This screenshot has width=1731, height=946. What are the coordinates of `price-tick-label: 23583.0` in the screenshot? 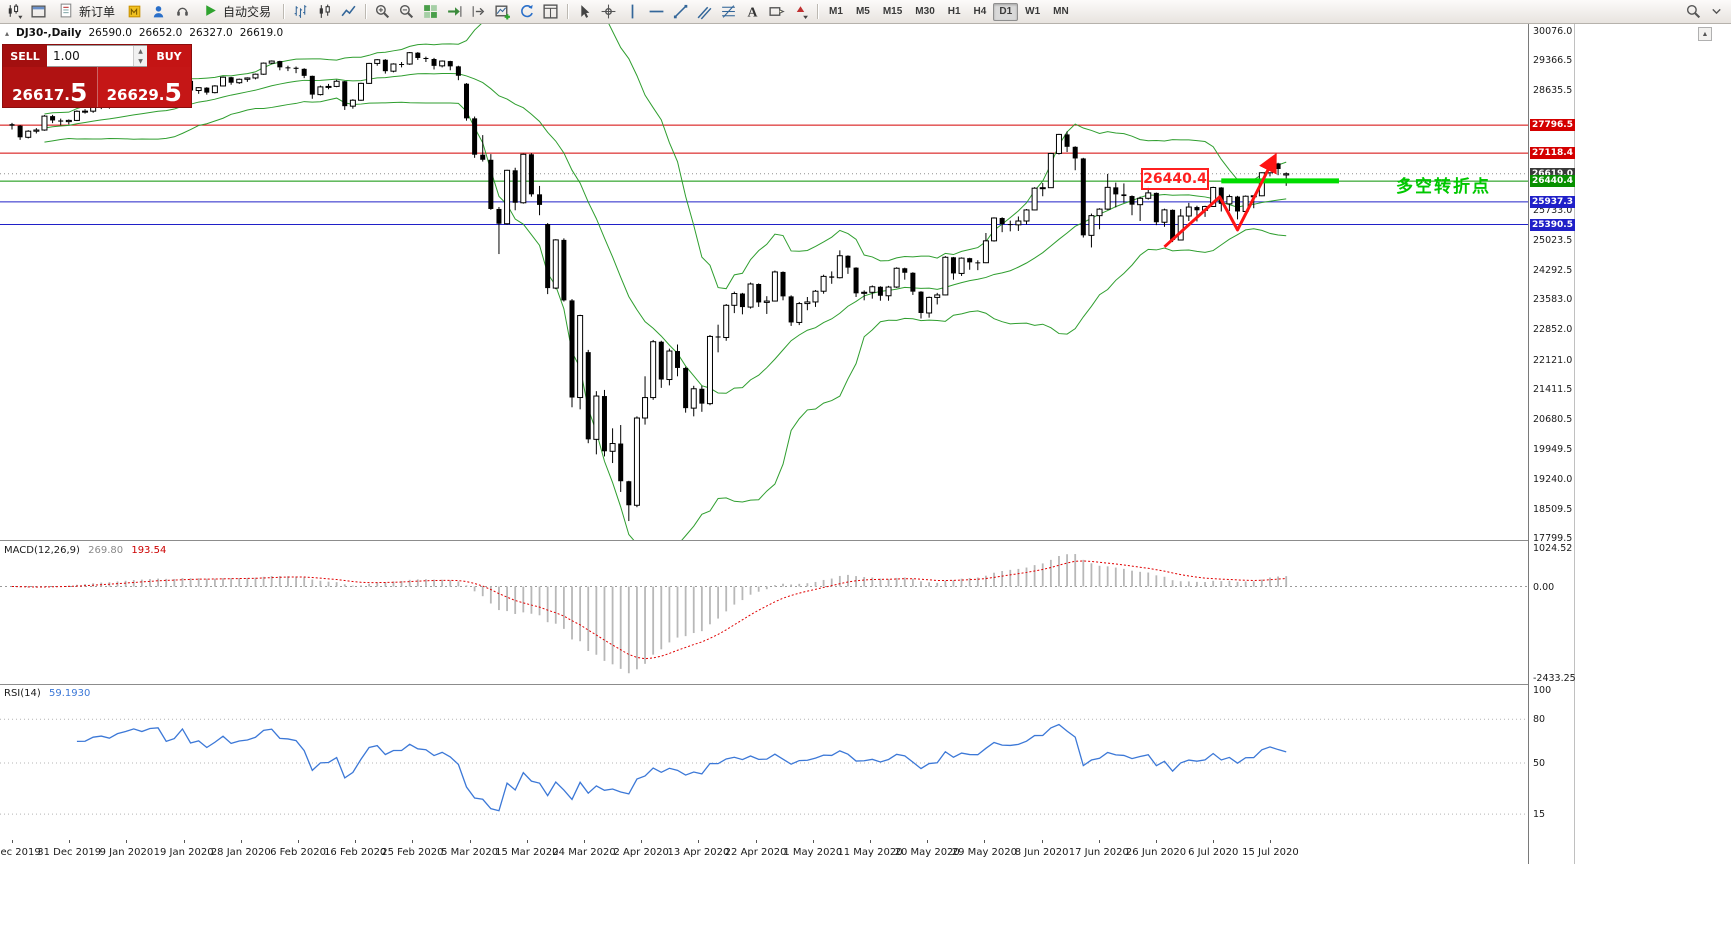 It's located at (1553, 300).